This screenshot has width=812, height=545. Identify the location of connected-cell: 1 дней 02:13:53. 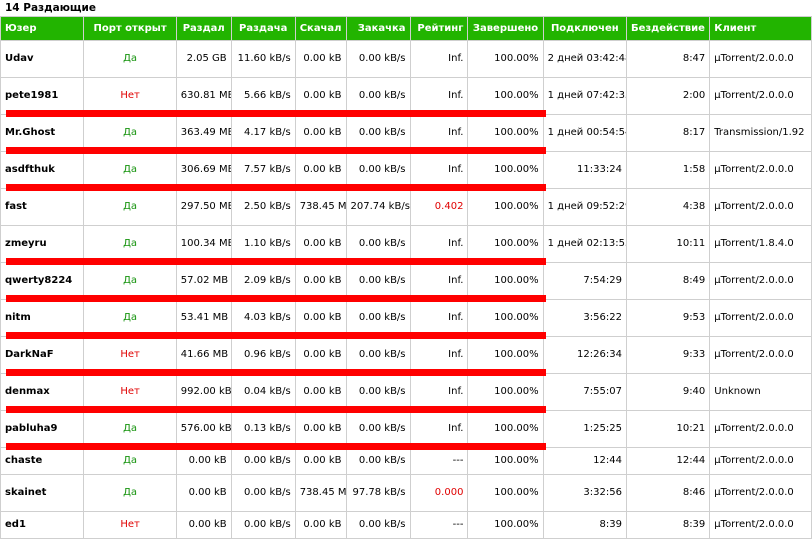
(584, 244).